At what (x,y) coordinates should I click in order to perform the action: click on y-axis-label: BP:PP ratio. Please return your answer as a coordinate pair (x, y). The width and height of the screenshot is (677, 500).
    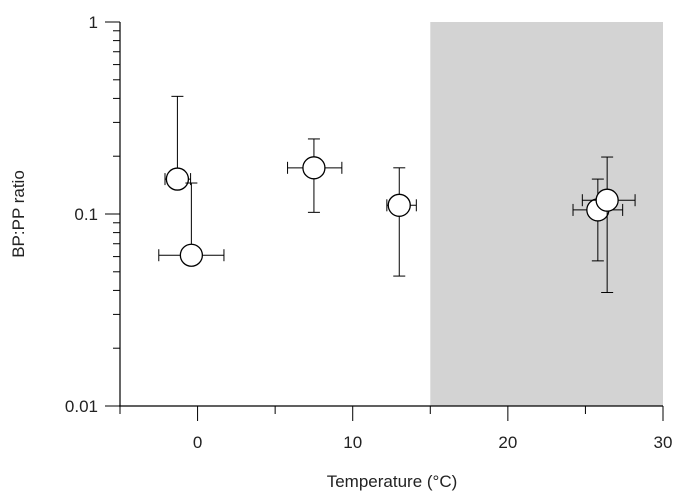
    Looking at the image, I should click on (18, 214).